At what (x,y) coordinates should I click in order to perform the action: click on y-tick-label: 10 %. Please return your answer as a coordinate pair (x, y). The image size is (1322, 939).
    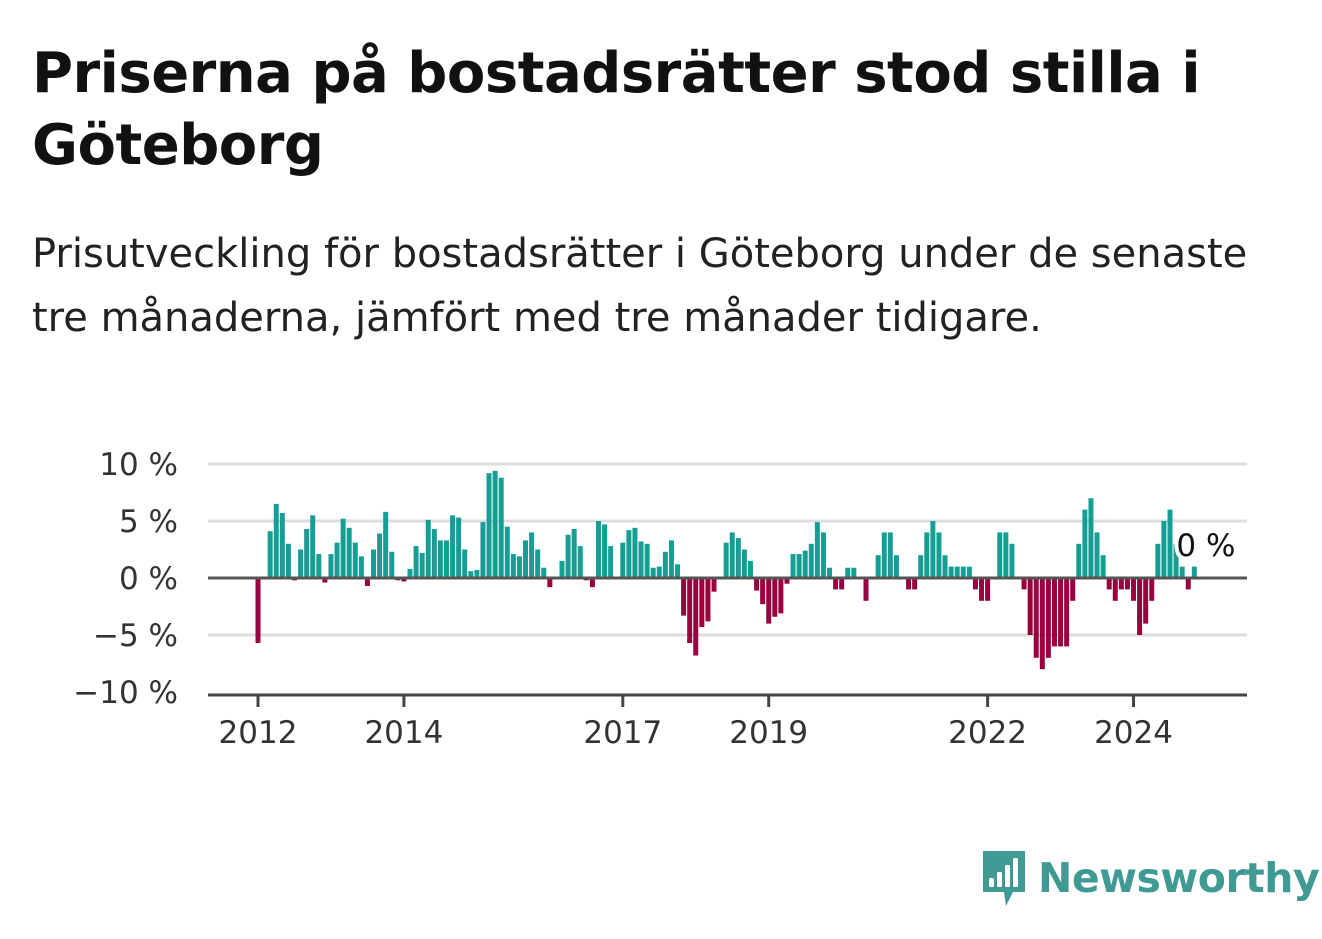
    Looking at the image, I should click on (138, 465).